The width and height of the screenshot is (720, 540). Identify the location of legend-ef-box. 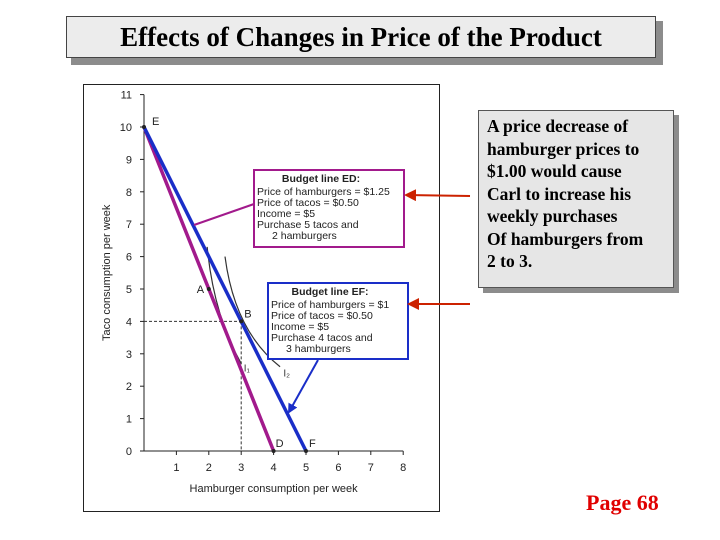
(338, 321).